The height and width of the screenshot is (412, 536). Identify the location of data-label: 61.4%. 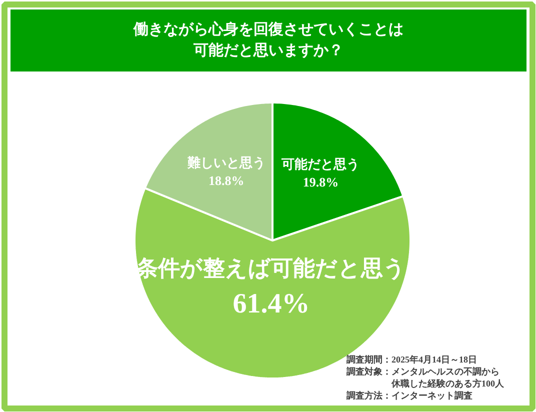
(271, 304).